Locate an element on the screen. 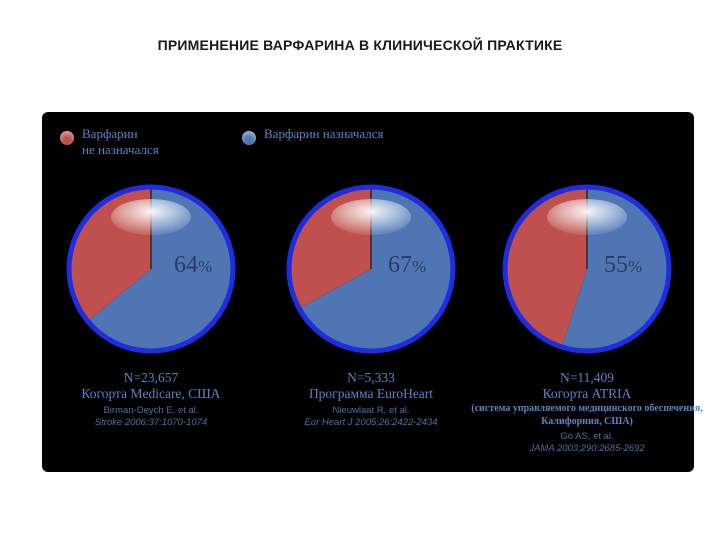 Image resolution: width=720 pixels, height=540 pixels. ref-journal-2: Eur Heart J 2005;26:2422-2434 is located at coordinates (371, 422).